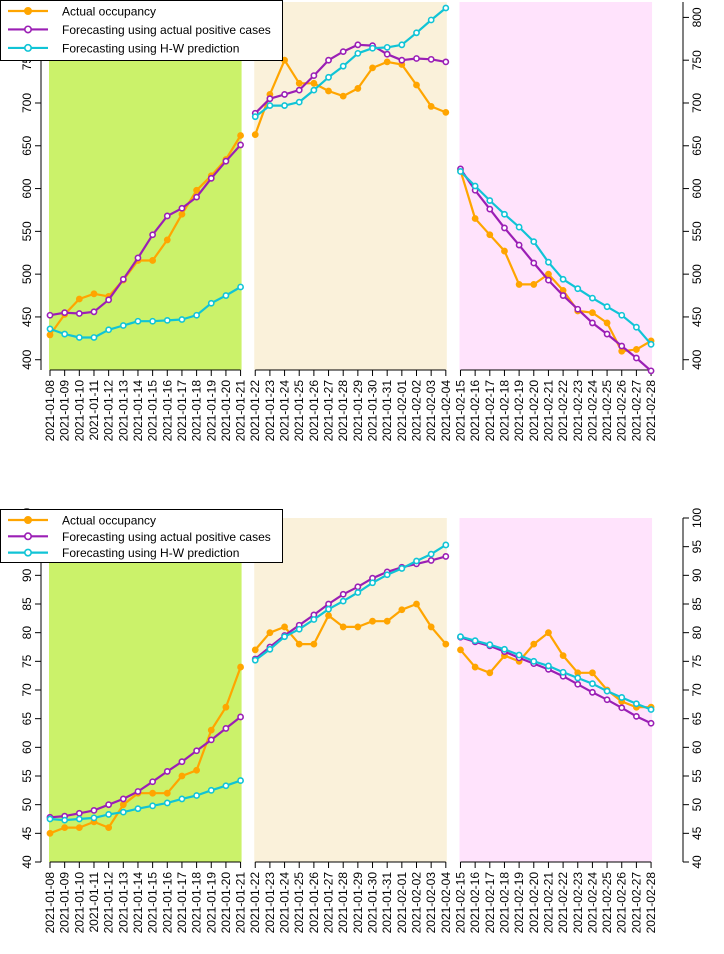  Describe the element at coordinates (226, 903) in the screenshot. I see `x-tick-label: 2021-01-20` at that location.